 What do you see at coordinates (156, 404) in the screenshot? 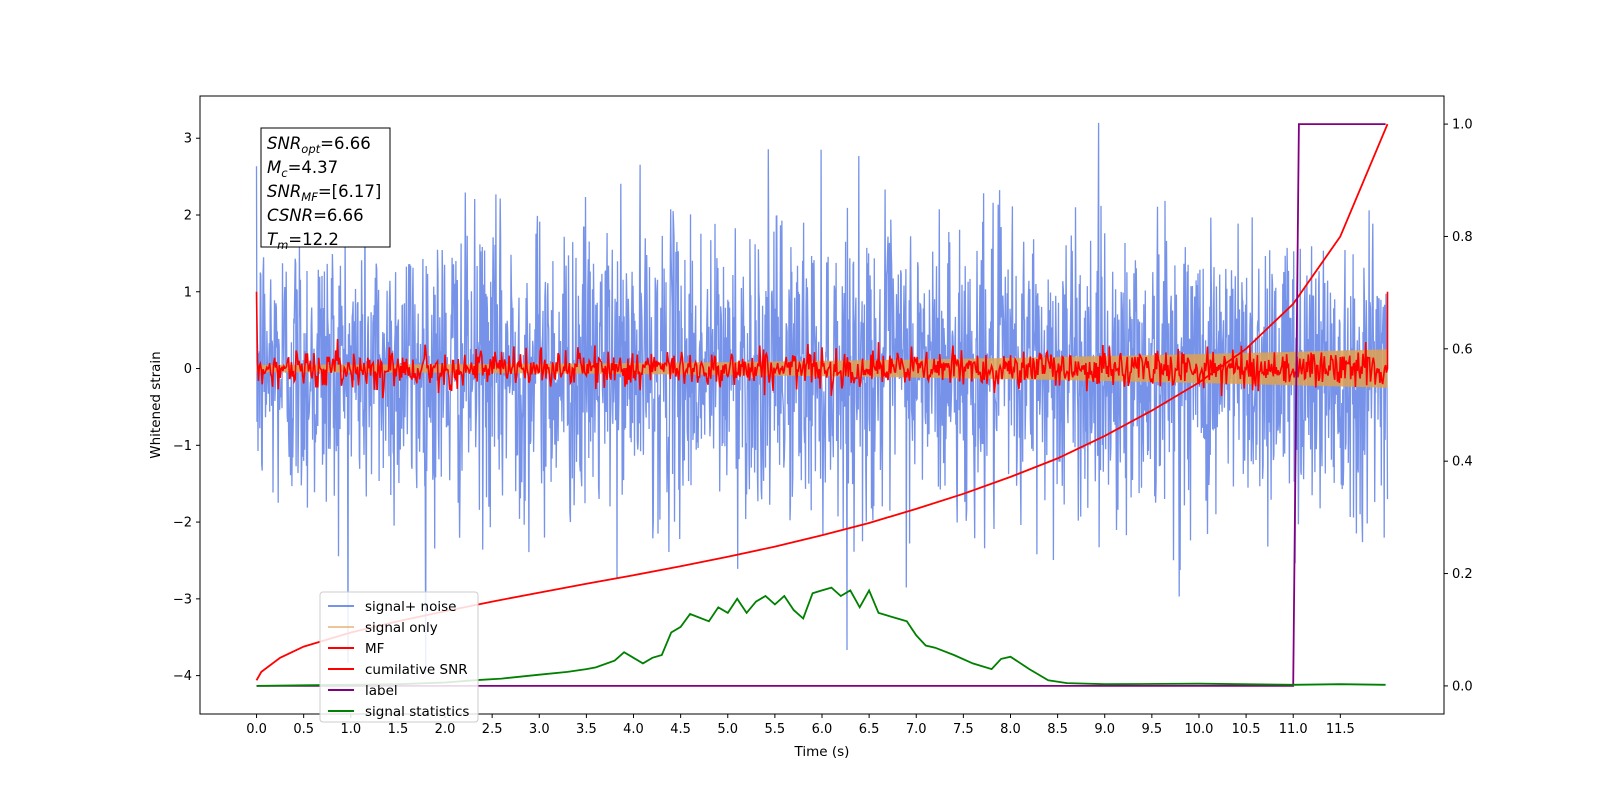
I see `y-axis-title: Whitened strain` at bounding box center [156, 404].